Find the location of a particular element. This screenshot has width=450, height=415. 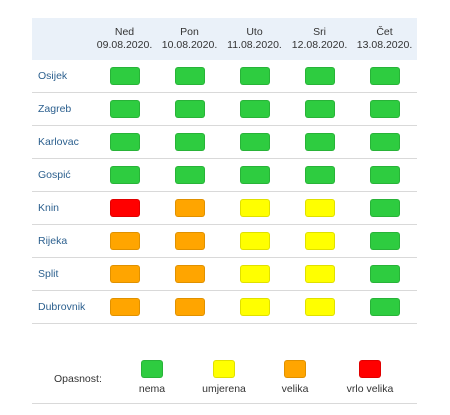

legend-item-umjerena: umjerena is located at coordinates (224, 377).